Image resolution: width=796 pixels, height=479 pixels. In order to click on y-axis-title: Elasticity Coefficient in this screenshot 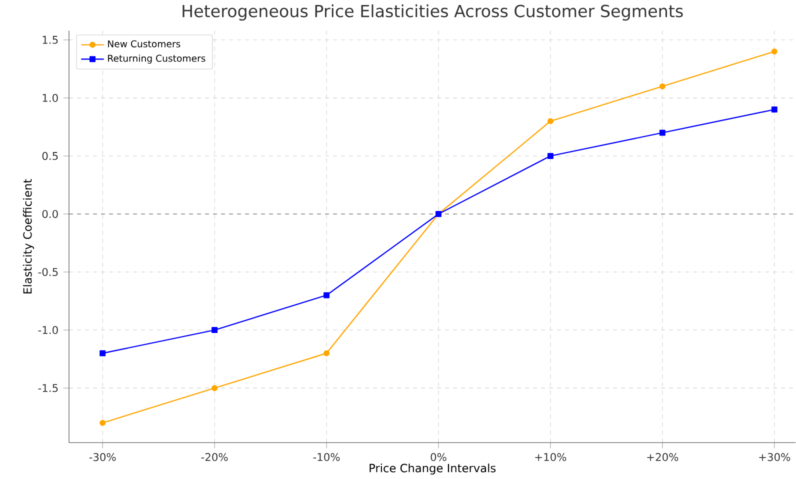, I will do `click(28, 236)`.